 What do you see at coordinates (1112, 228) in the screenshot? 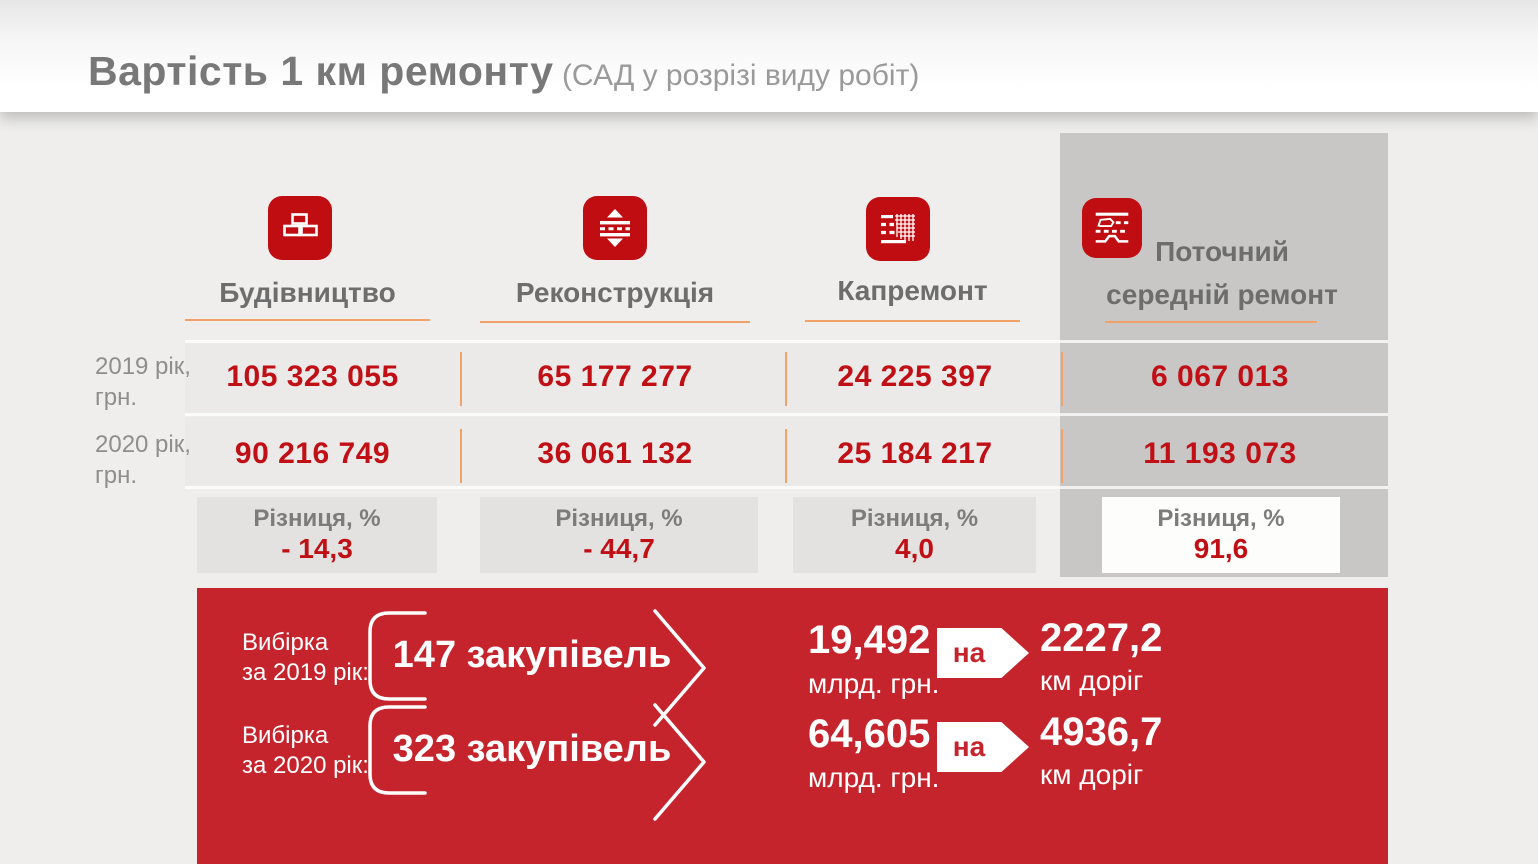
I see `road-roller-icon` at bounding box center [1112, 228].